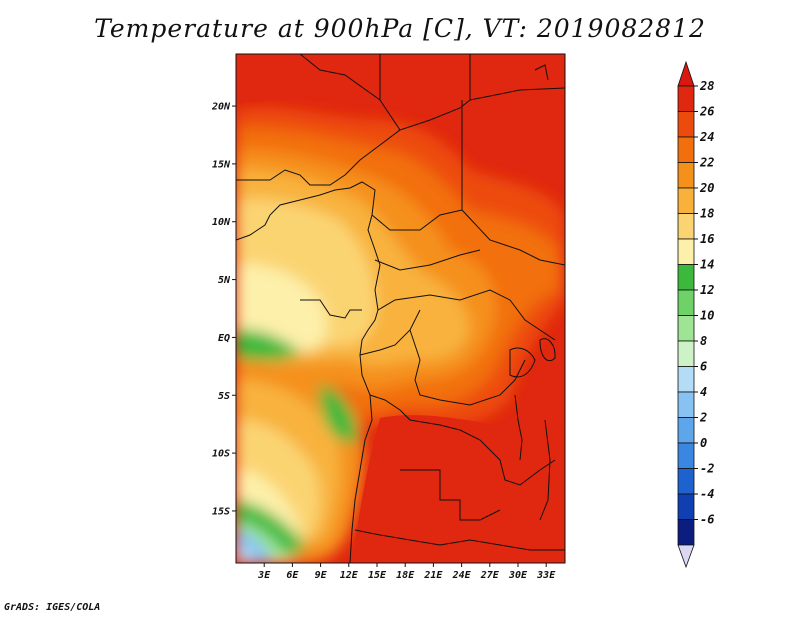 This screenshot has width=800, height=618. Describe the element at coordinates (292, 575) in the screenshot. I see `lon-tick-label: 6E` at that location.